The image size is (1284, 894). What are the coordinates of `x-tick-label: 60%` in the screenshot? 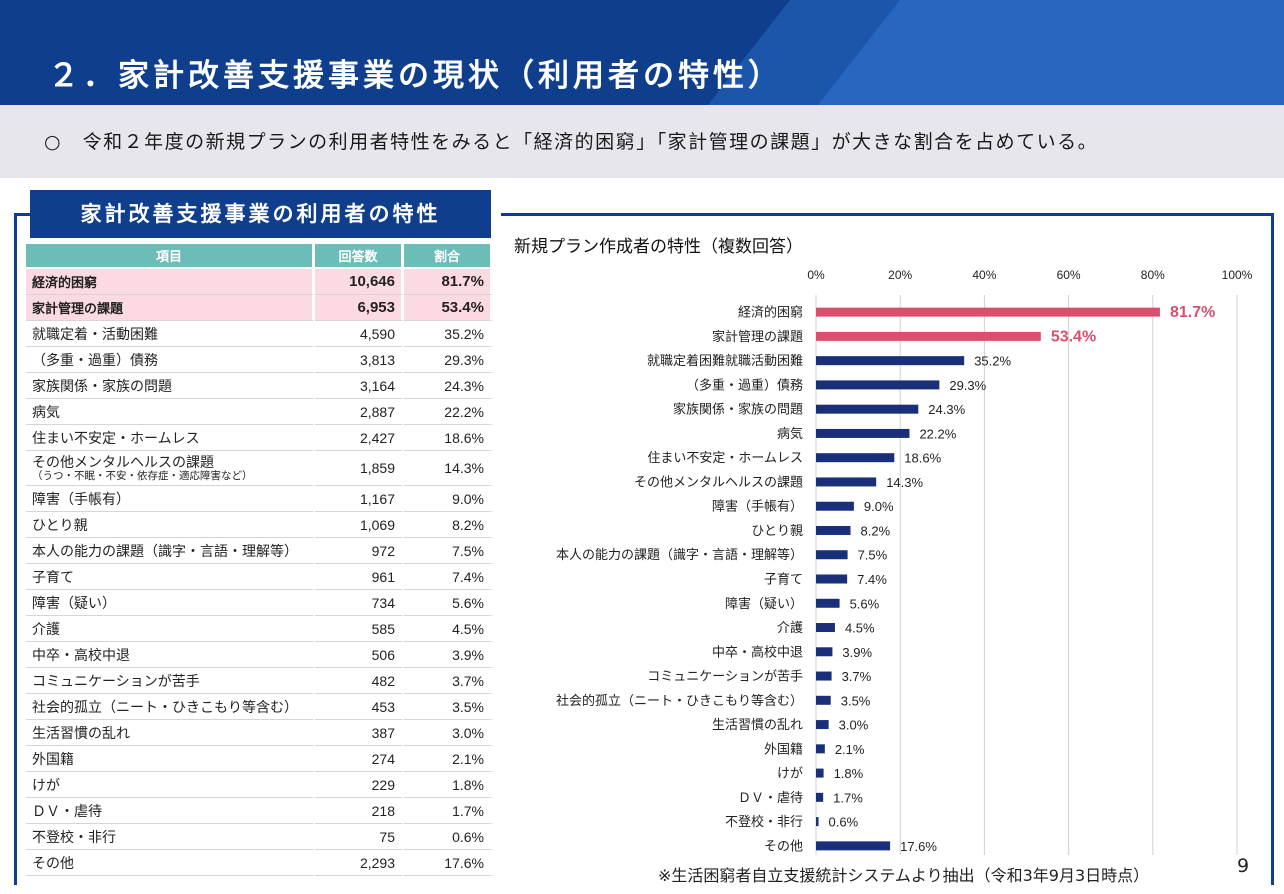 It's located at (1069, 275).